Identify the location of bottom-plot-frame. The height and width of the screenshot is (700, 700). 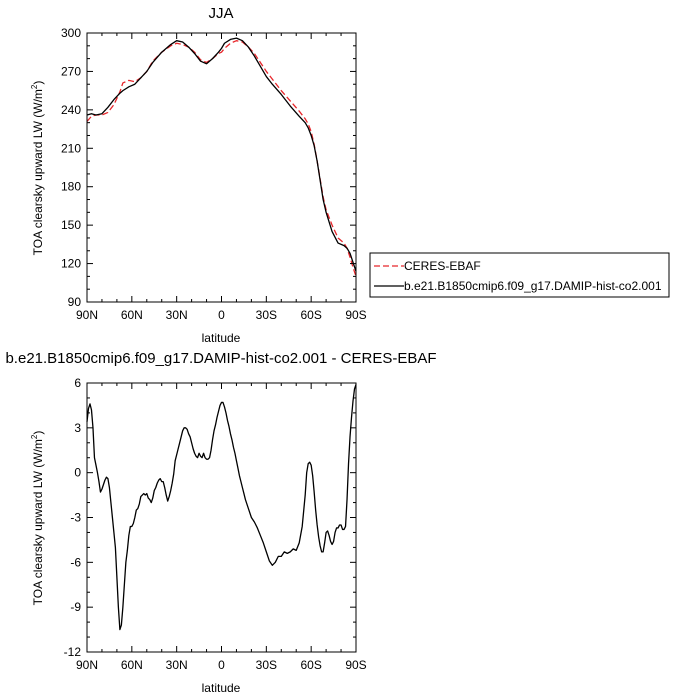
(221, 517).